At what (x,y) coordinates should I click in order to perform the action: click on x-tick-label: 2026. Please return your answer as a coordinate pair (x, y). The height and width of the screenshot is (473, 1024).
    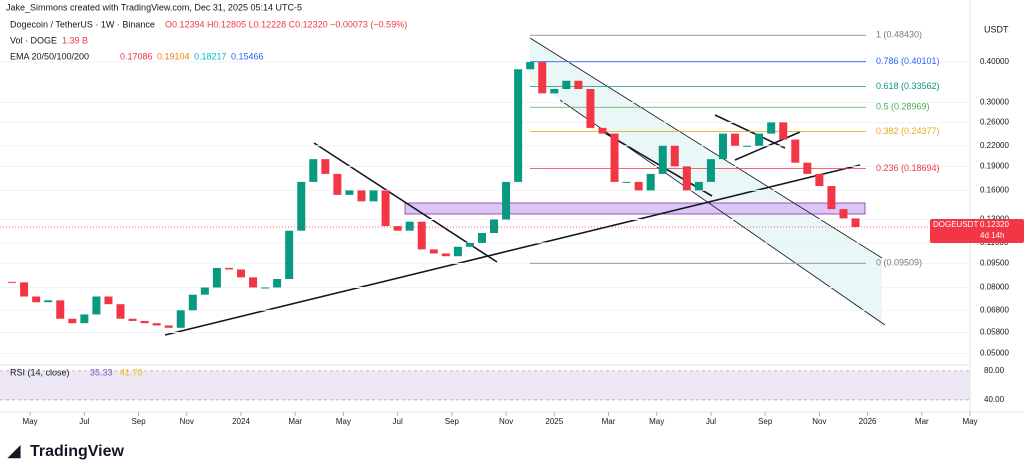
    Looking at the image, I should click on (868, 421).